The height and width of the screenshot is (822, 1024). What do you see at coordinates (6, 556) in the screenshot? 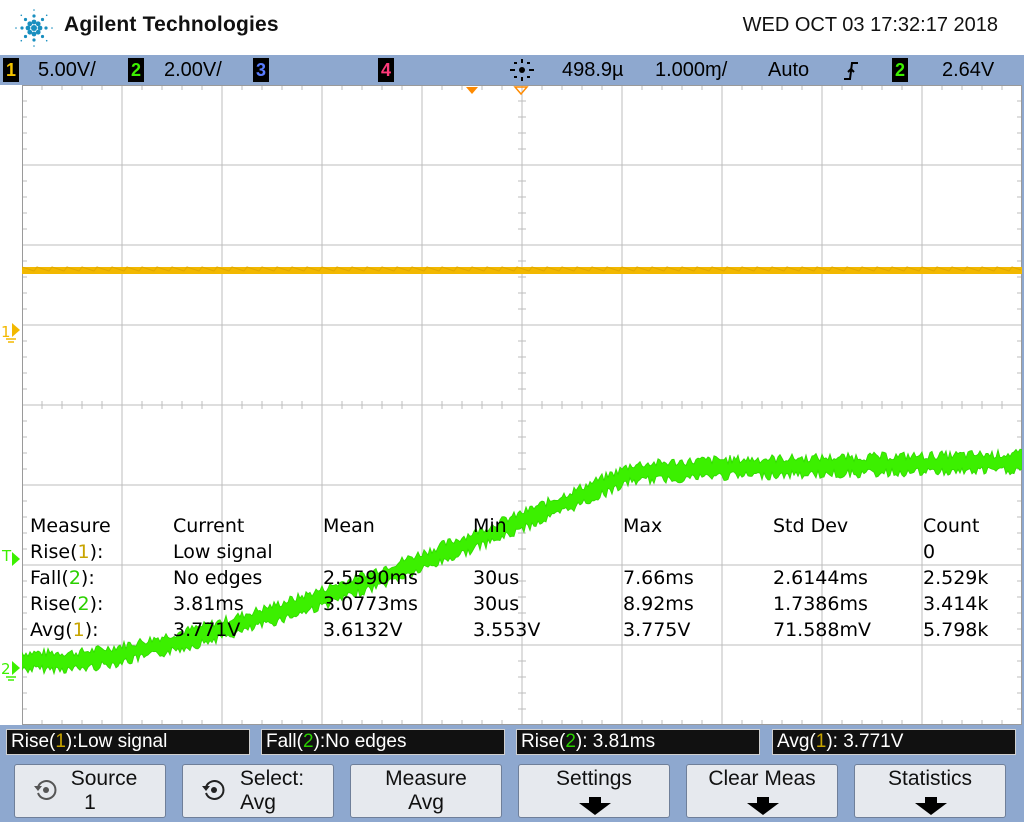
I see `trigger-level-marker: T` at bounding box center [6, 556].